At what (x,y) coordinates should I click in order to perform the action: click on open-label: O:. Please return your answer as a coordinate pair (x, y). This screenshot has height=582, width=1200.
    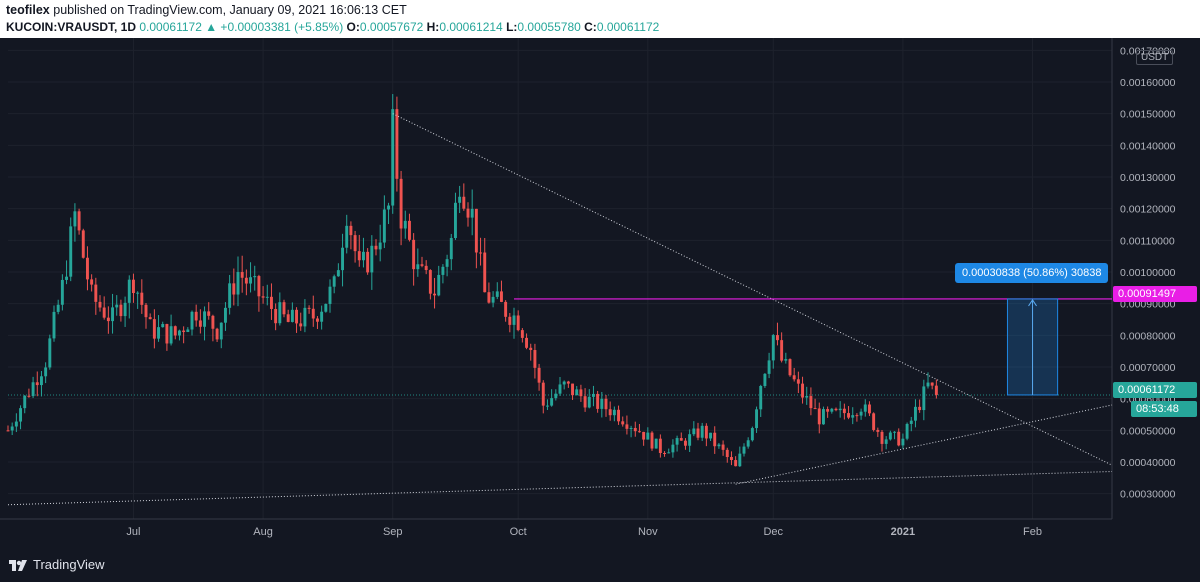
    Looking at the image, I should click on (353, 27).